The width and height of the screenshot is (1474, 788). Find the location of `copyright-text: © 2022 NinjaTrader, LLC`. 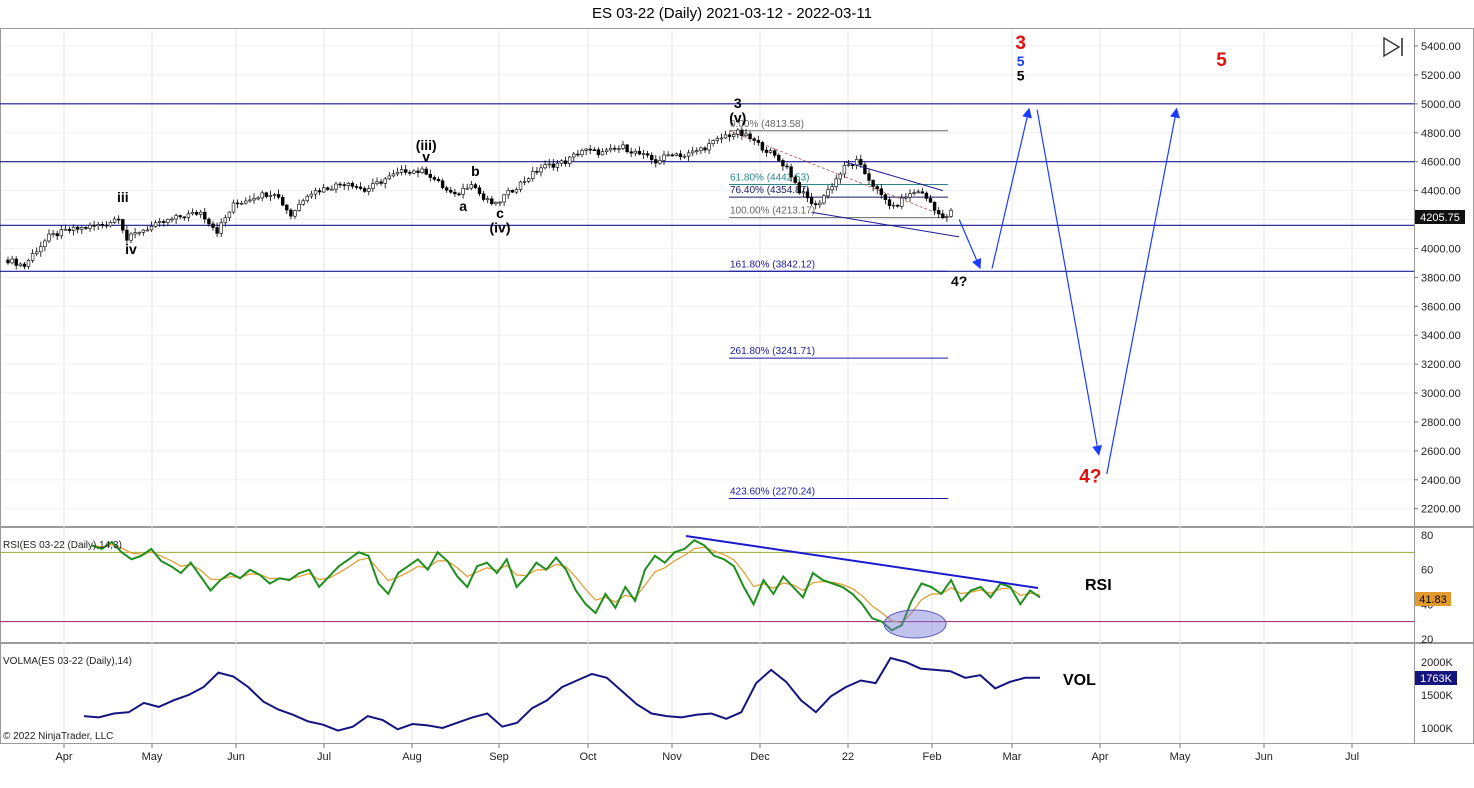

copyright-text: © 2022 NinjaTrader, LLC is located at coordinates (58, 736).